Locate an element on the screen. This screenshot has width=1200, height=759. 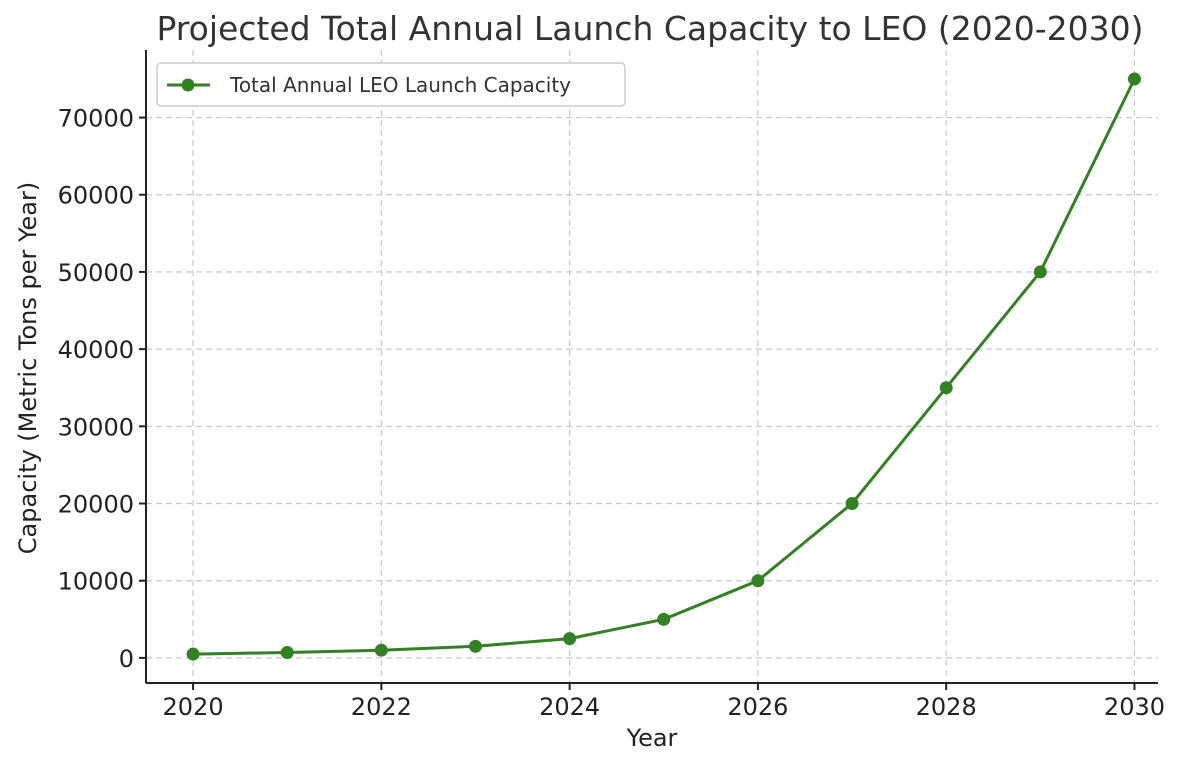
legend: Total Annual LEO Launch Capacity is located at coordinates (391, 84).